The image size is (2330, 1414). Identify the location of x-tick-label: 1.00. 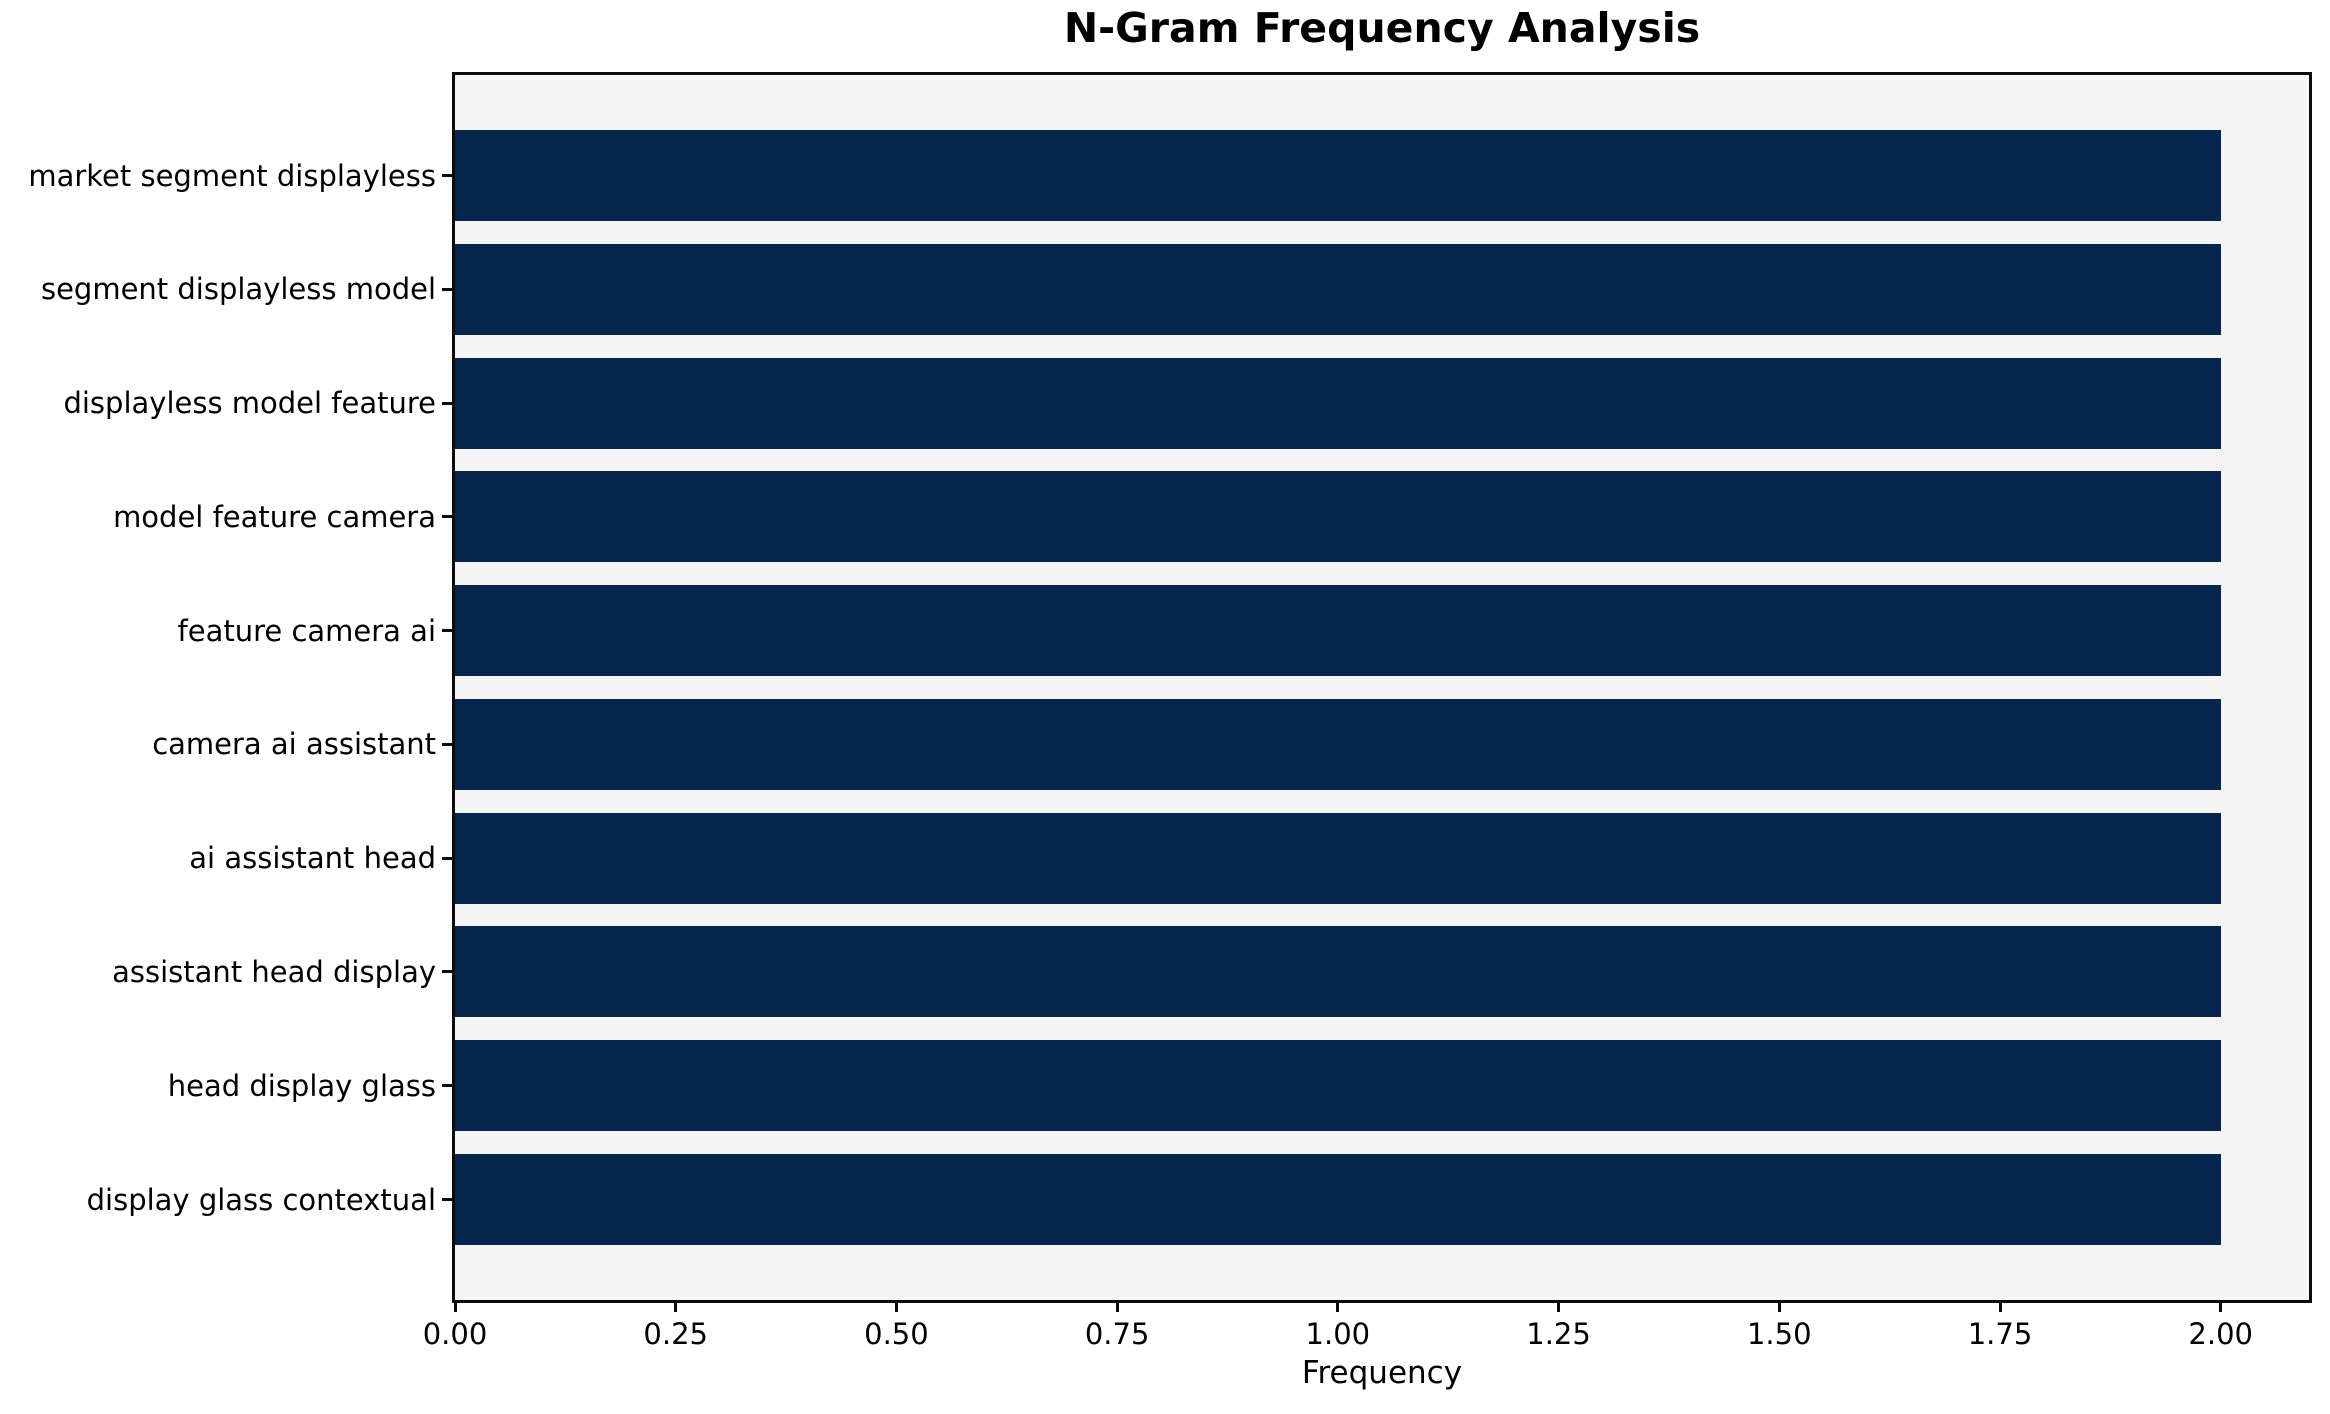
(1338, 1334).